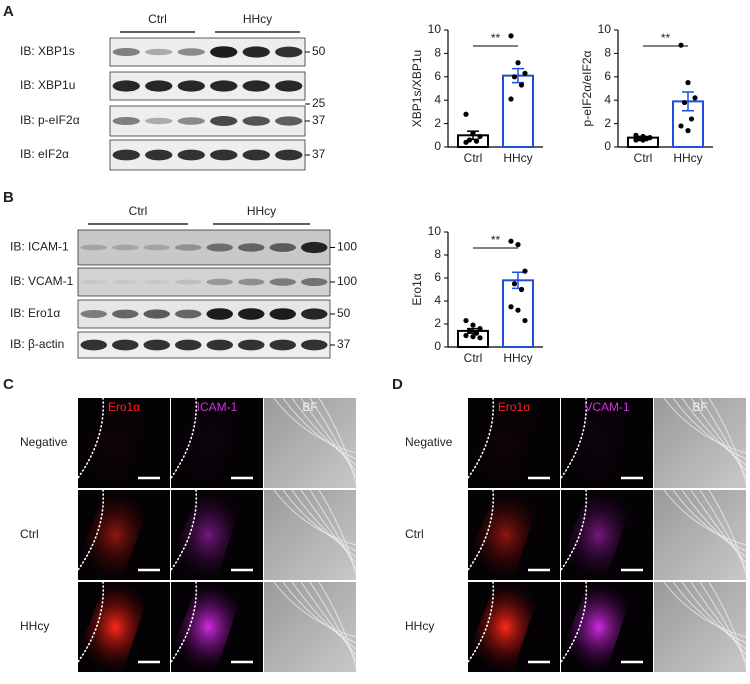 The image size is (750, 684). What do you see at coordinates (347, 281) in the screenshot?
I see `mw-marker: 100` at bounding box center [347, 281].